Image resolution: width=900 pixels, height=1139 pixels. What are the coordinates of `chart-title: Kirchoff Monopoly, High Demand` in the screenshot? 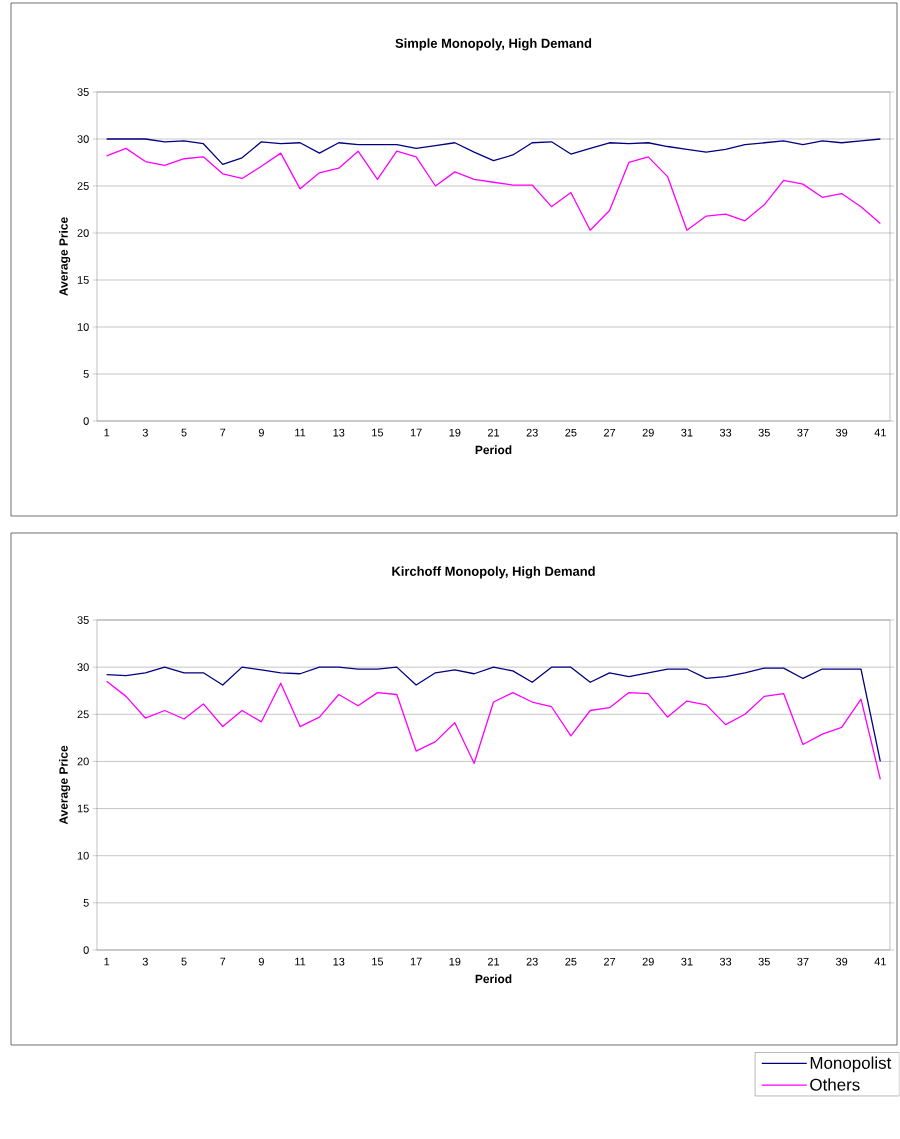 It's located at (493, 572).